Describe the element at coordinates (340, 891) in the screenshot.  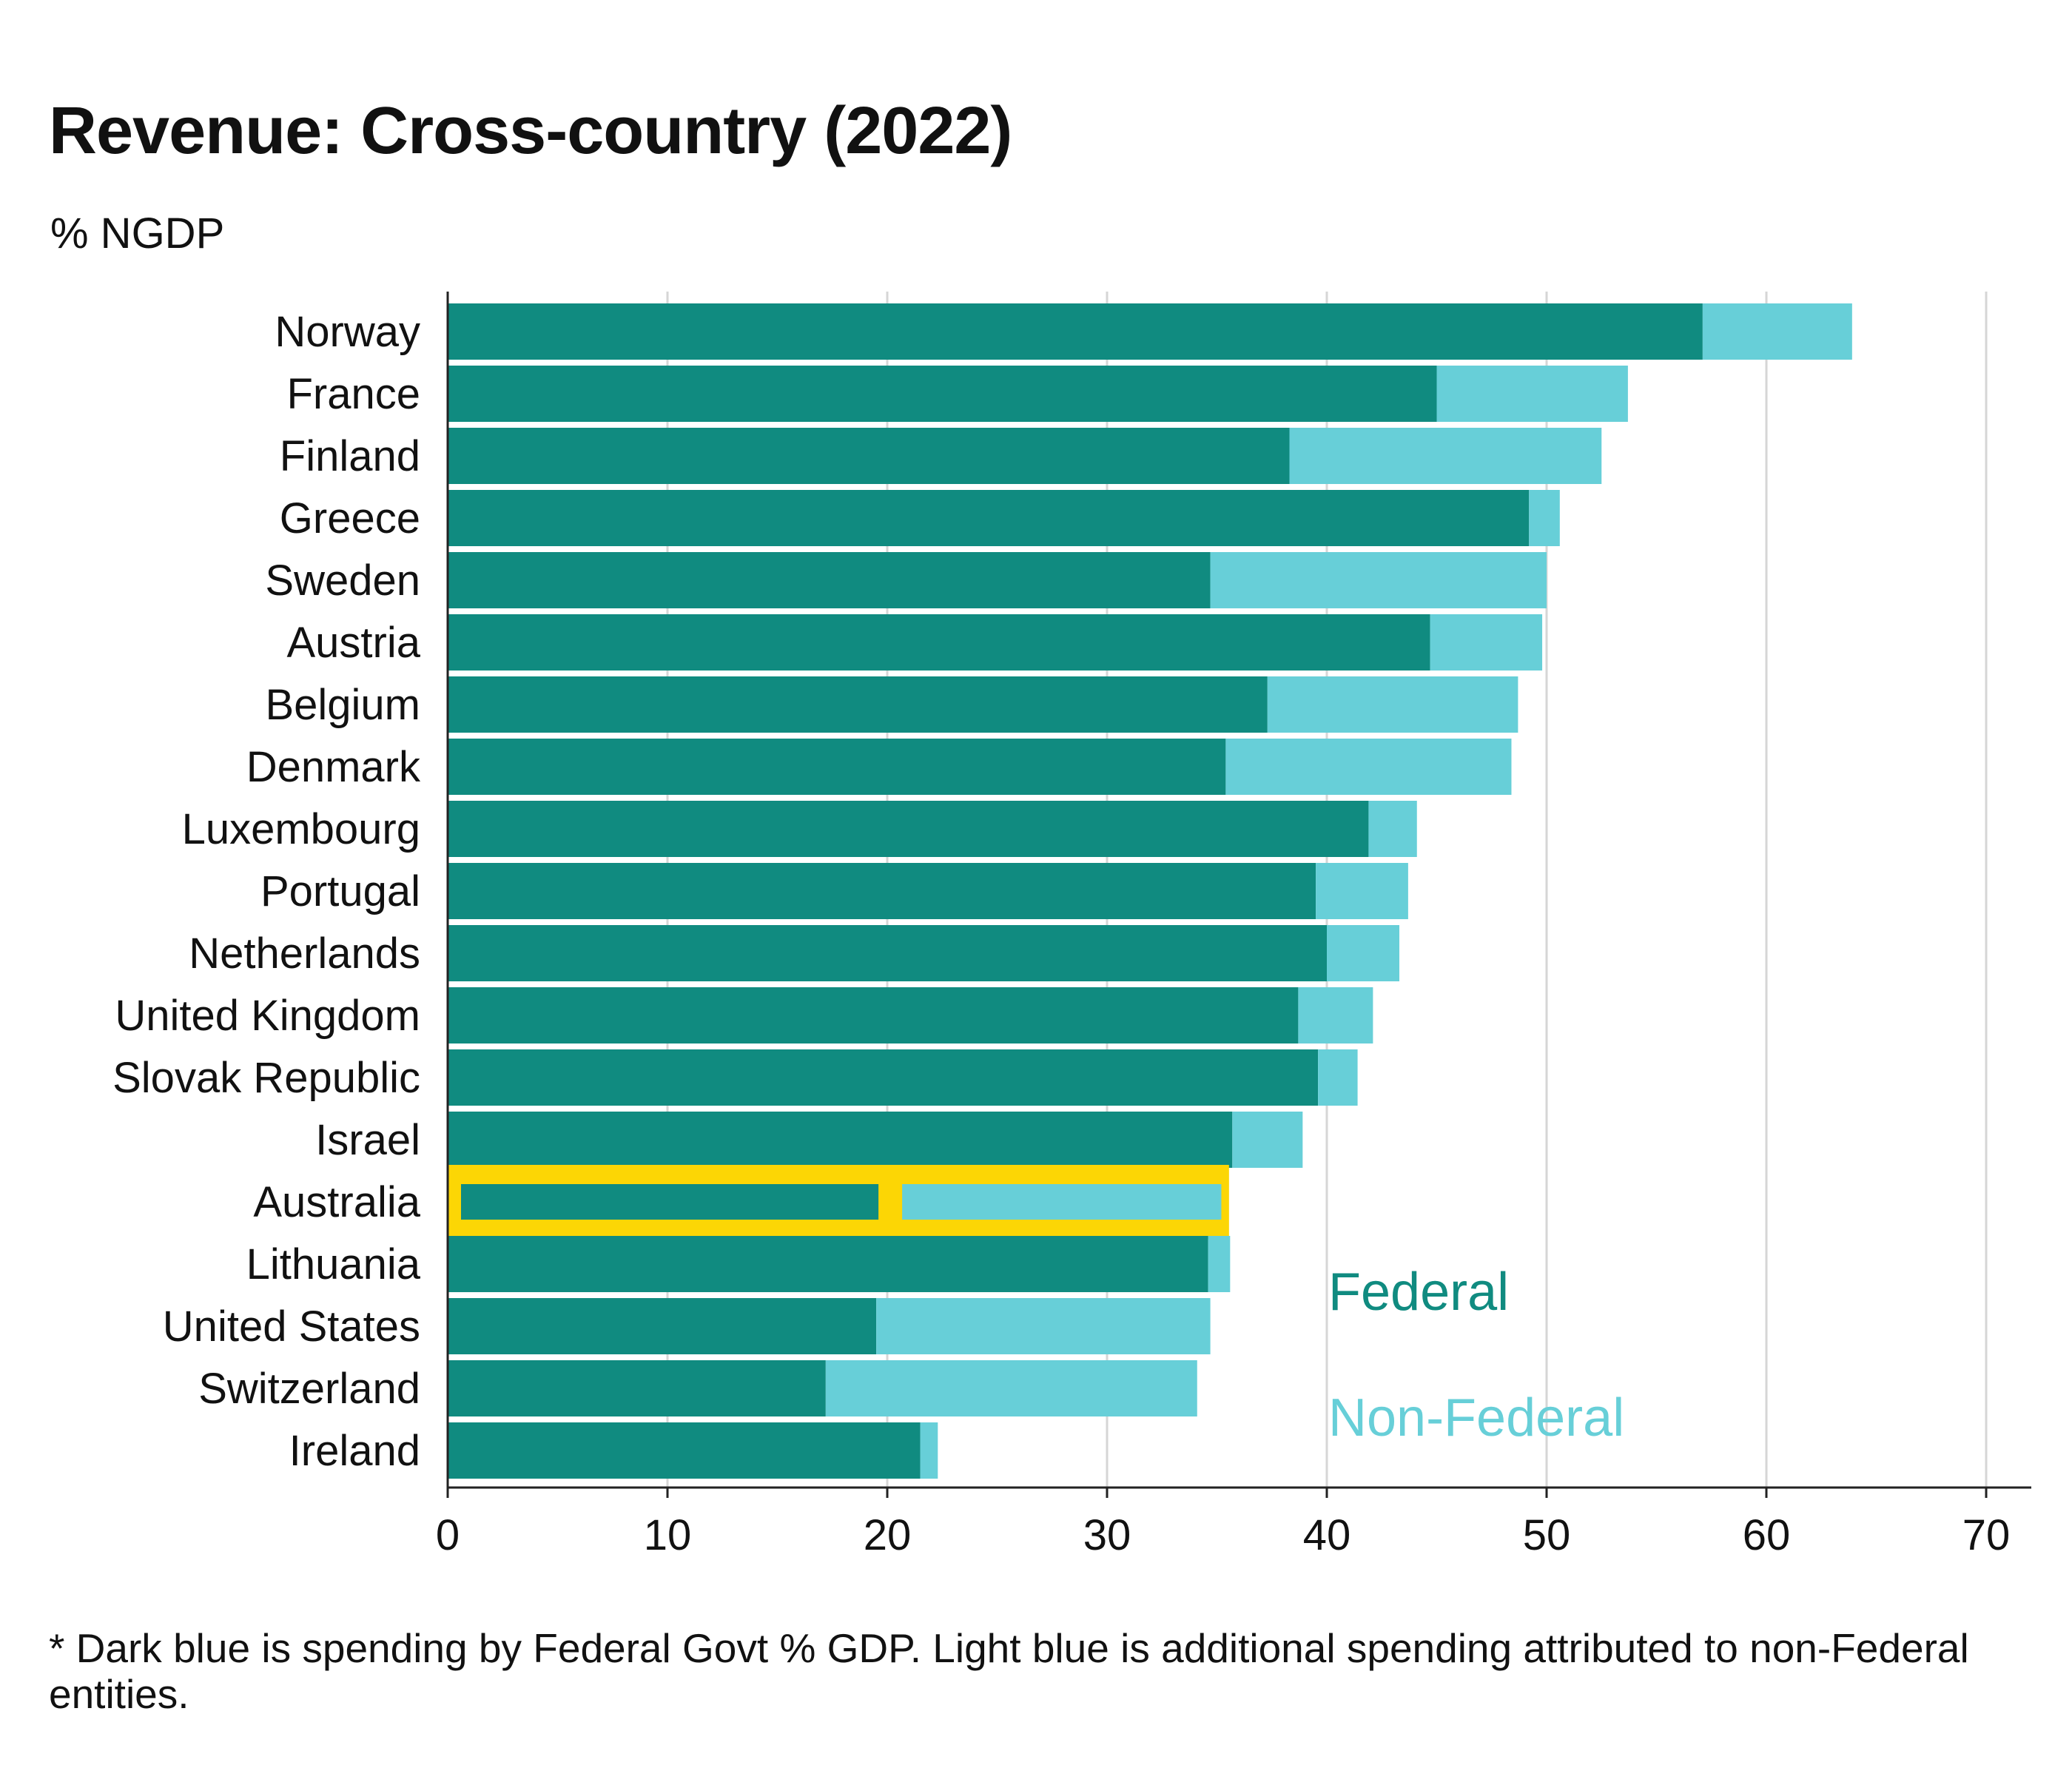
I see `category-label: Portugal` at that location.